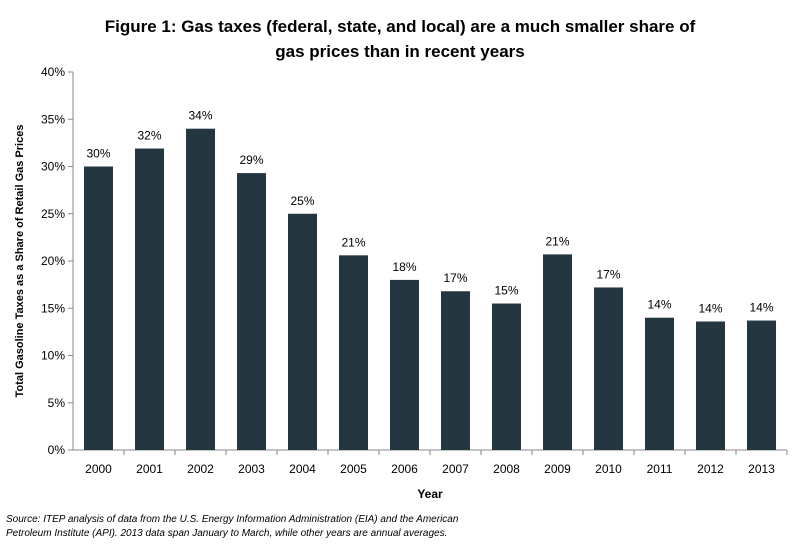 Image resolution: width=800 pixels, height=547 pixels. What do you see at coordinates (98, 154) in the screenshot?
I see `data-label: 30%` at bounding box center [98, 154].